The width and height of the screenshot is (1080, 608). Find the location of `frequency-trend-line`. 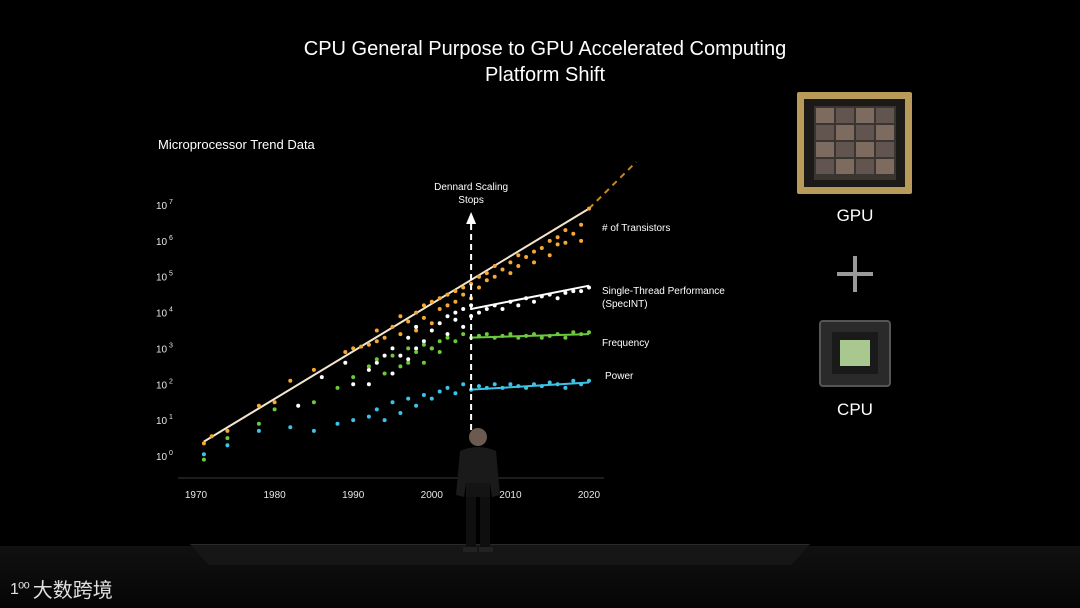

frequency-trend-line is located at coordinates (530, 336).